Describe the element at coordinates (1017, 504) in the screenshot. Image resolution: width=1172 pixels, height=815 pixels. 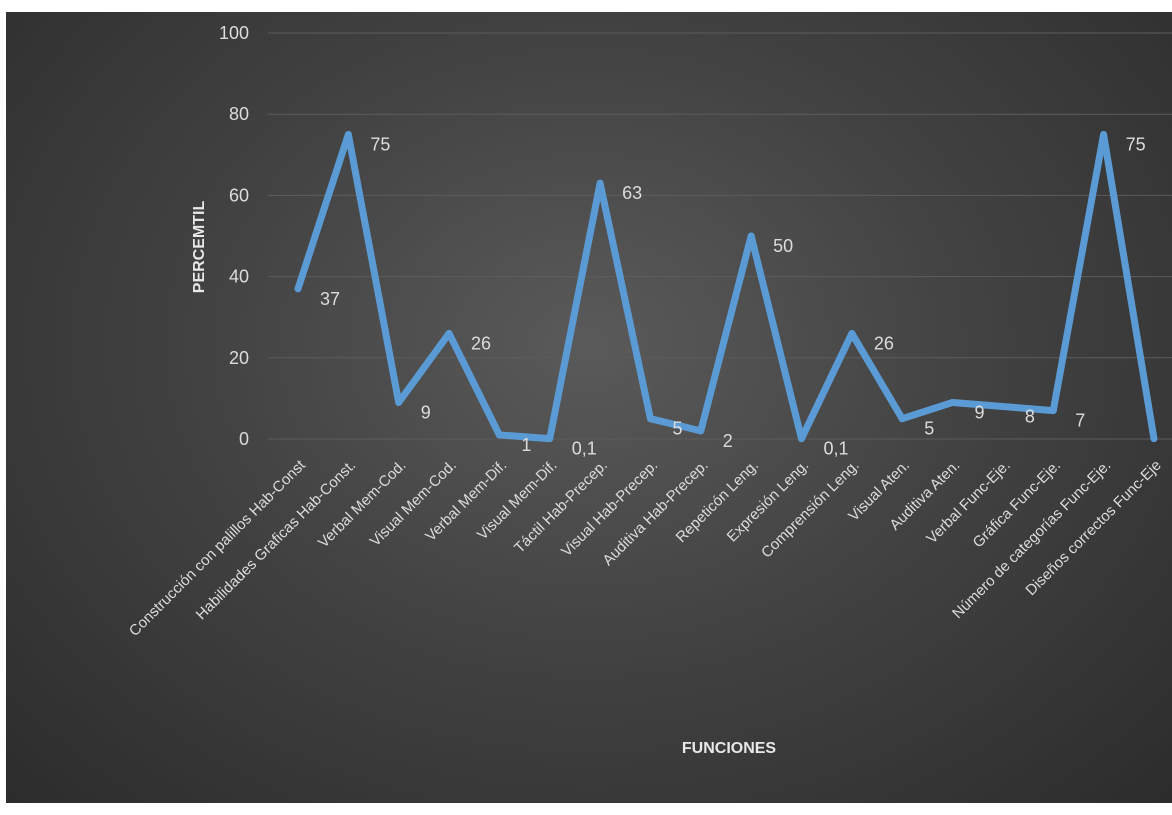
I see `x-category-label: Gráfica Func-Eje.` at that location.